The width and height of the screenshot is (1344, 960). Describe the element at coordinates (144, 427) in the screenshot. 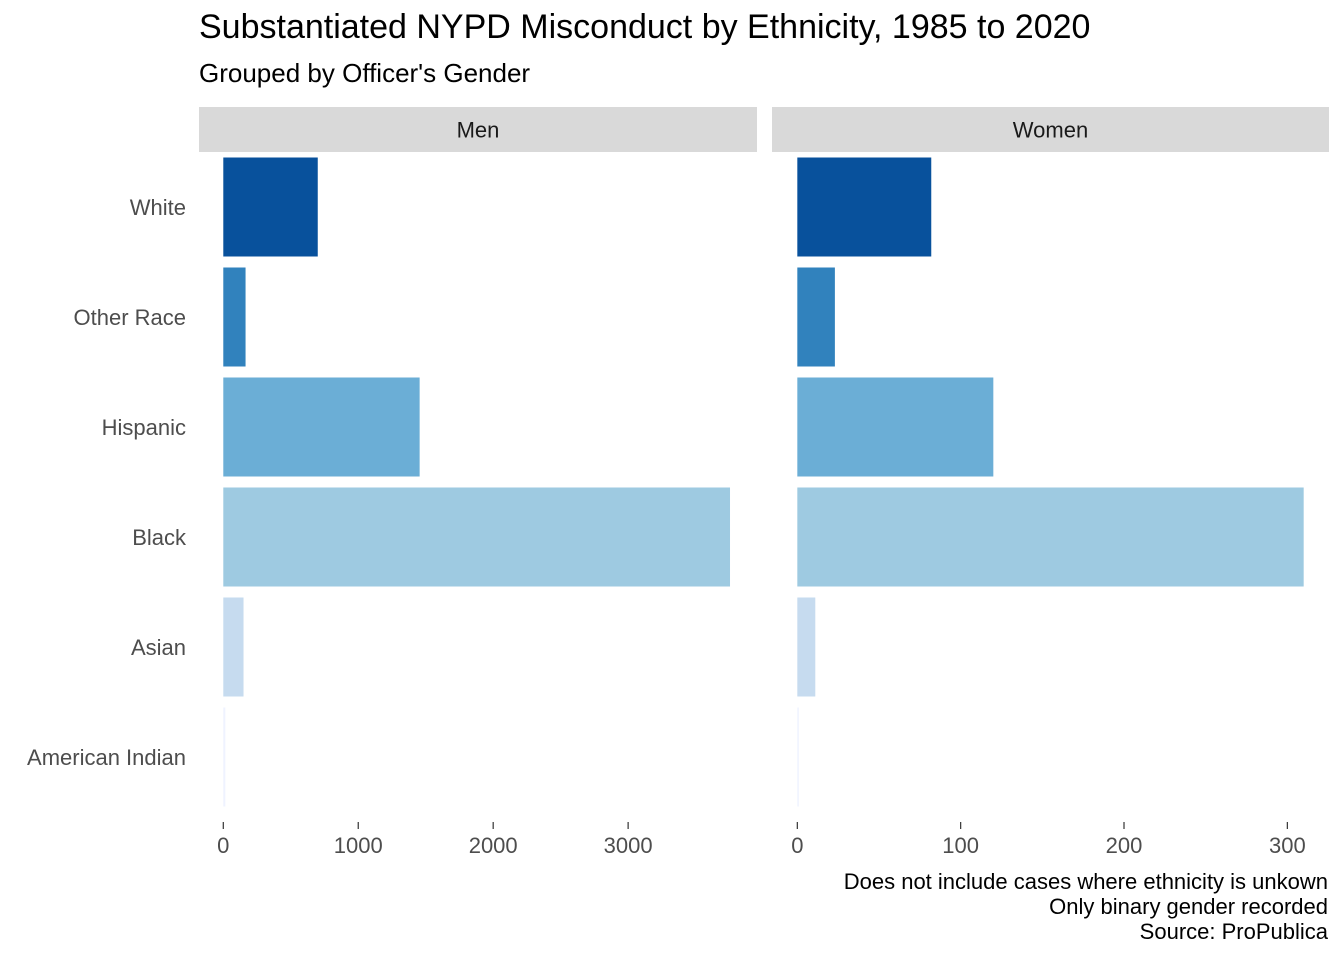

I see `y-tick-label: Hispanic` at that location.